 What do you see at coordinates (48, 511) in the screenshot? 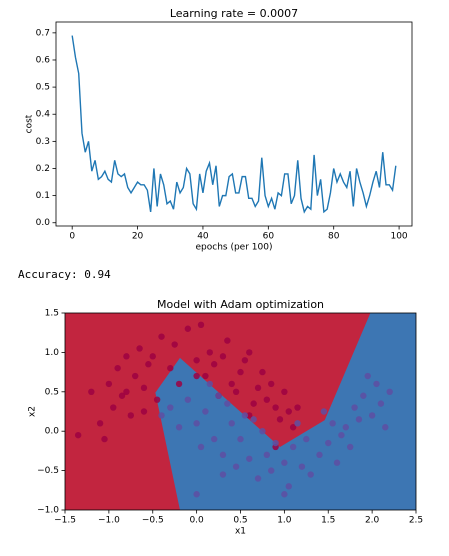
I see `y-tick-label: −1.0` at bounding box center [48, 511].